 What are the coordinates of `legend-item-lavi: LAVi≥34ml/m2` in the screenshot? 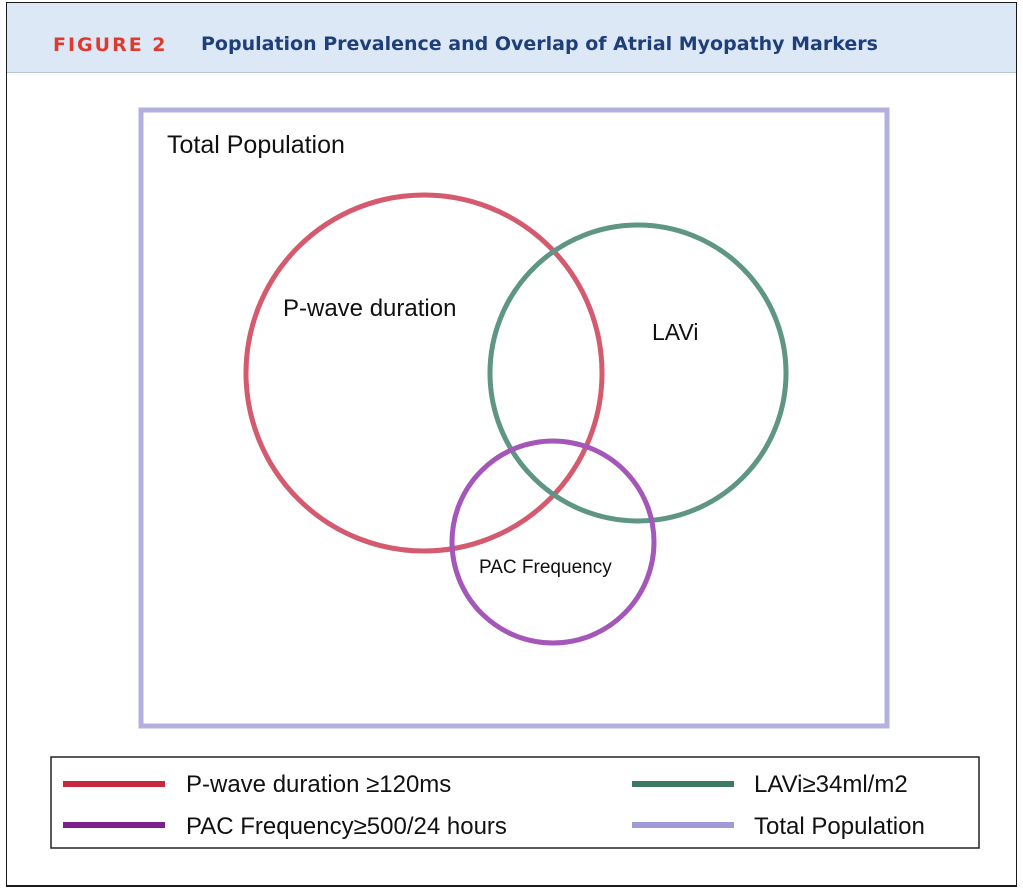 It's located at (770, 784).